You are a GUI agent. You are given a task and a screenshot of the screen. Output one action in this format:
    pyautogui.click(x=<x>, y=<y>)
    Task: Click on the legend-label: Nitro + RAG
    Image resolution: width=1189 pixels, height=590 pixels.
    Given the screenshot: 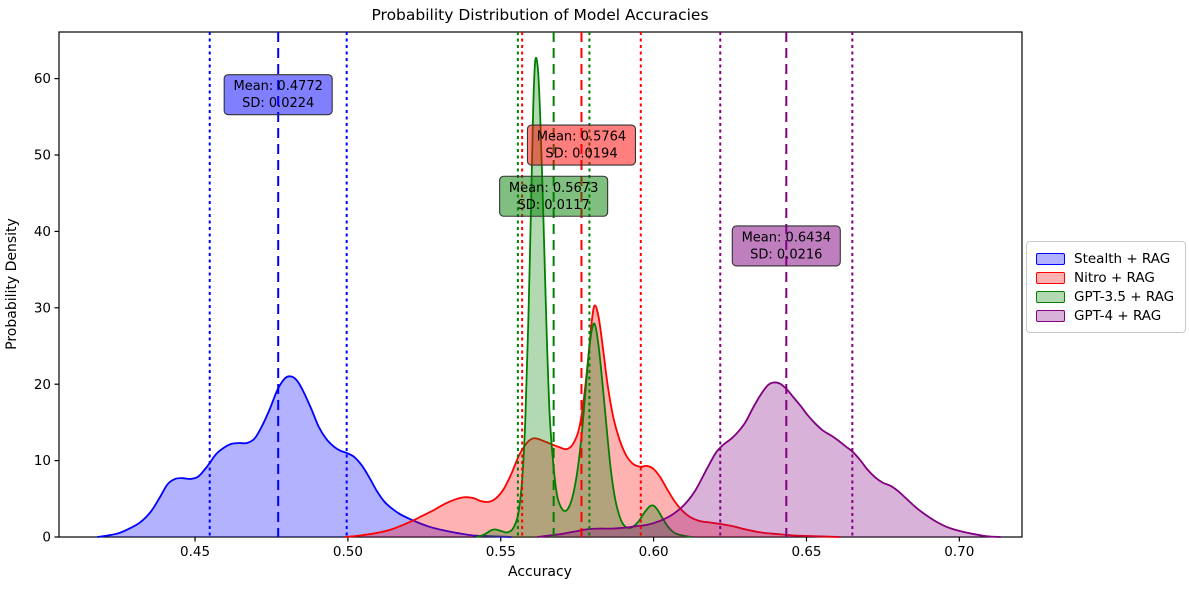 What is the action you would take?
    pyautogui.click(x=1114, y=277)
    